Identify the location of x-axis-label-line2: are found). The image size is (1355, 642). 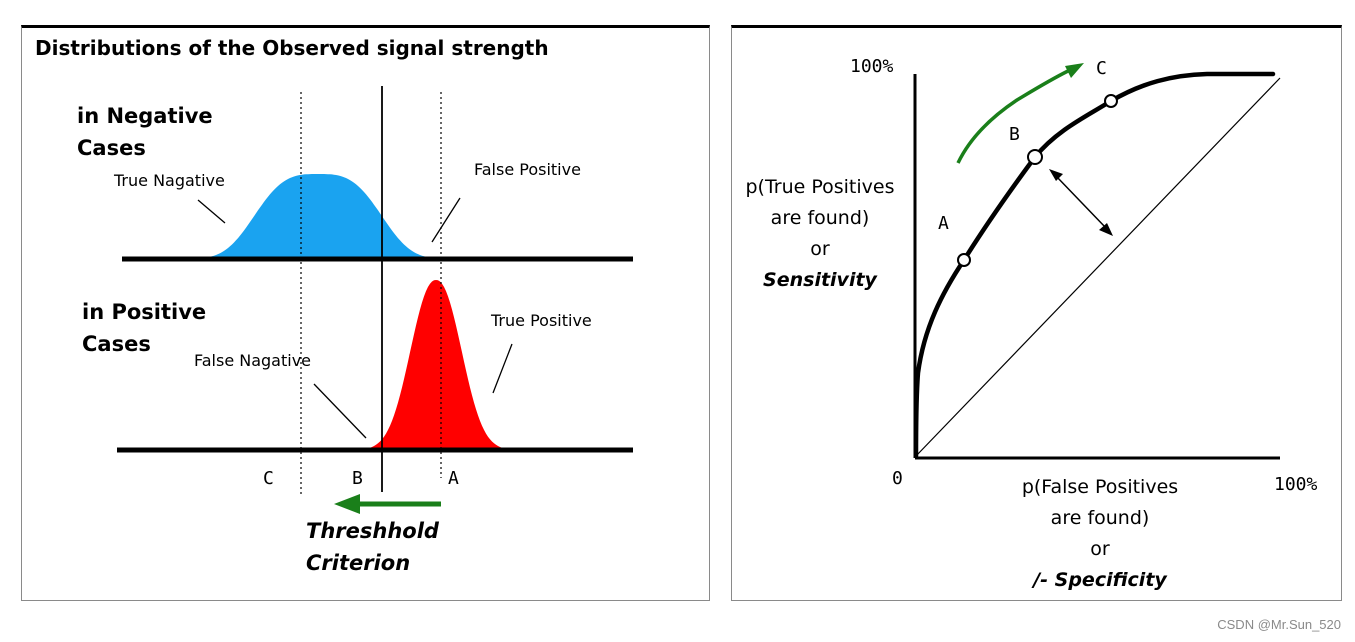
(1100, 518).